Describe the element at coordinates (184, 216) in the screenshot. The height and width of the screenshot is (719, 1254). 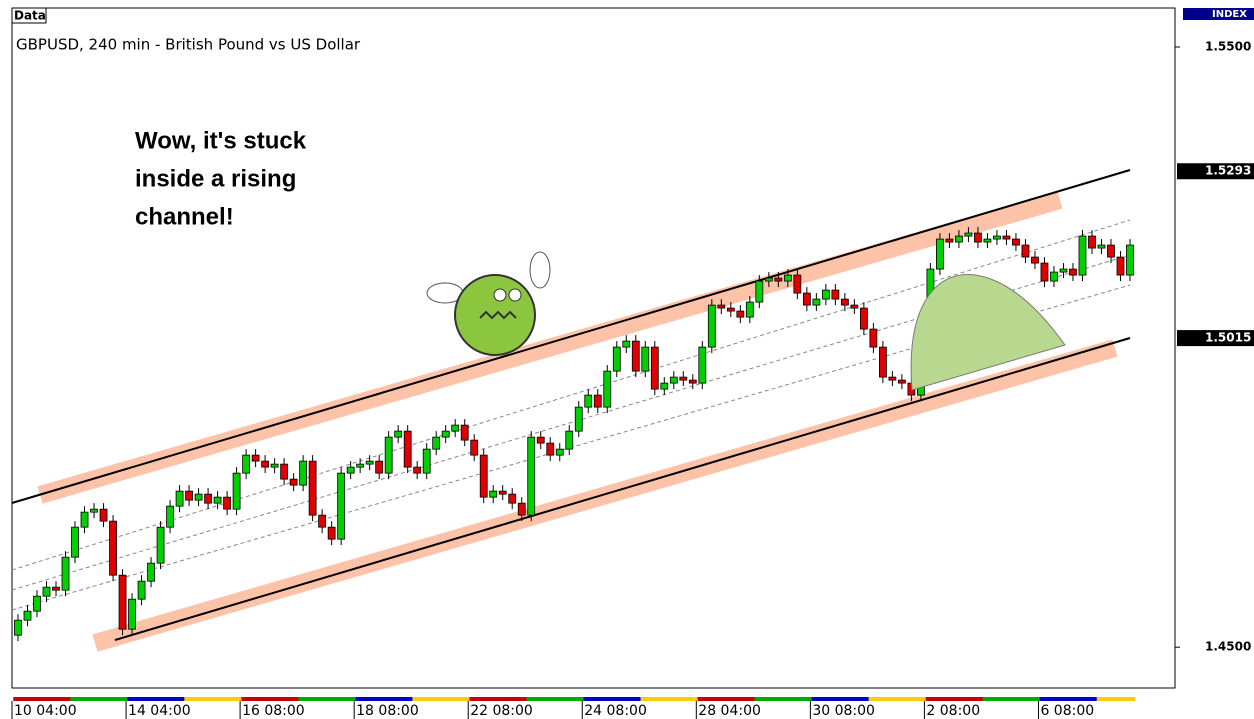
I see `annotation-line: channel!` at that location.